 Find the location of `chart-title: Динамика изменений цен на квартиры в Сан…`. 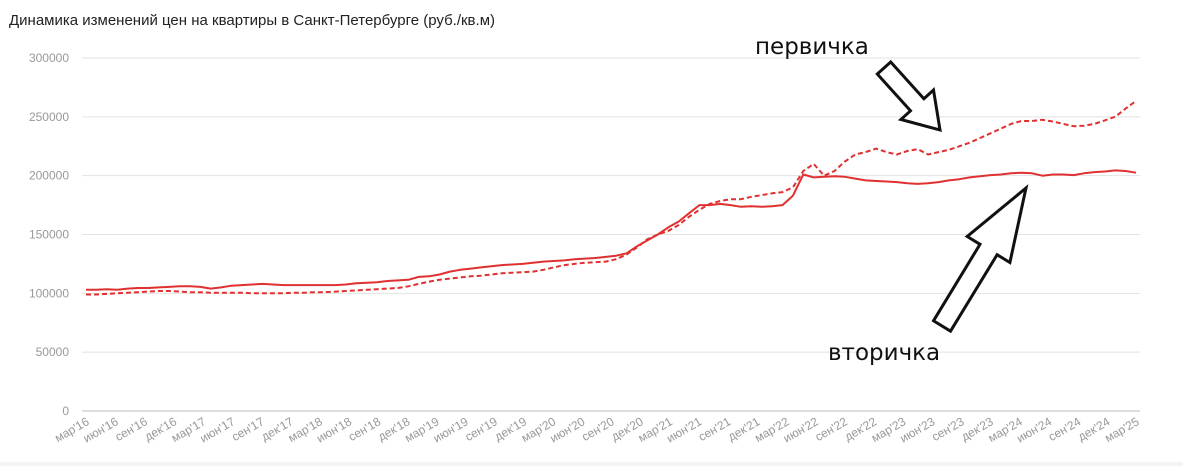

chart-title: Динамика изменений цен на квартиры в Сан… is located at coordinates (252, 20).